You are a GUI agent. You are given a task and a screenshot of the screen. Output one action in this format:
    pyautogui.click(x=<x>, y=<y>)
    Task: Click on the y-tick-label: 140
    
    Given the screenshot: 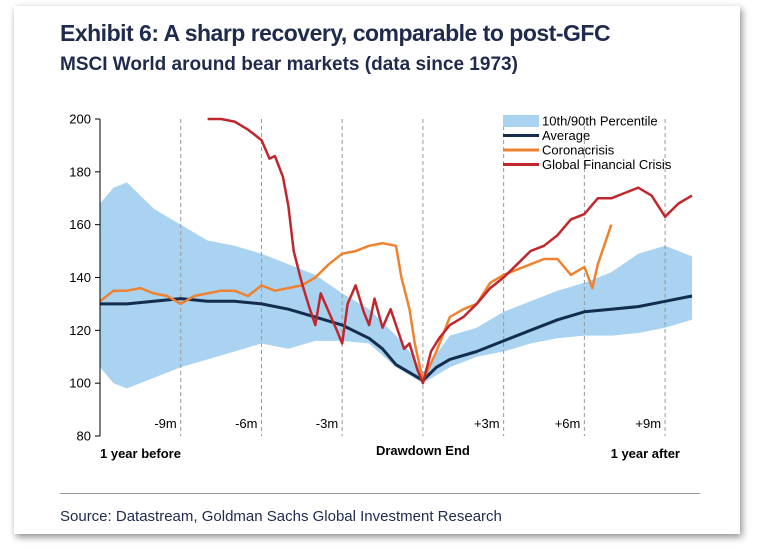 What is the action you would take?
    pyautogui.click(x=80, y=277)
    